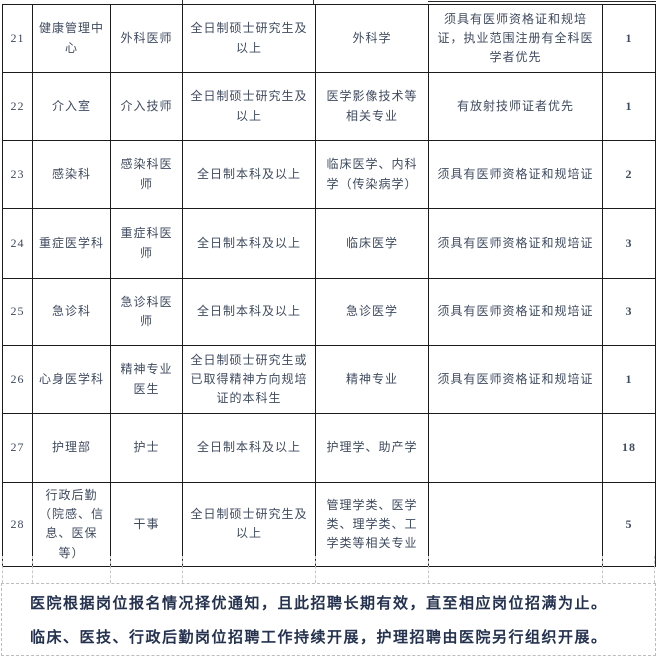  What do you see at coordinates (372, 448) in the screenshot?
I see `cell-major: 护理学、助产学` at bounding box center [372, 448].